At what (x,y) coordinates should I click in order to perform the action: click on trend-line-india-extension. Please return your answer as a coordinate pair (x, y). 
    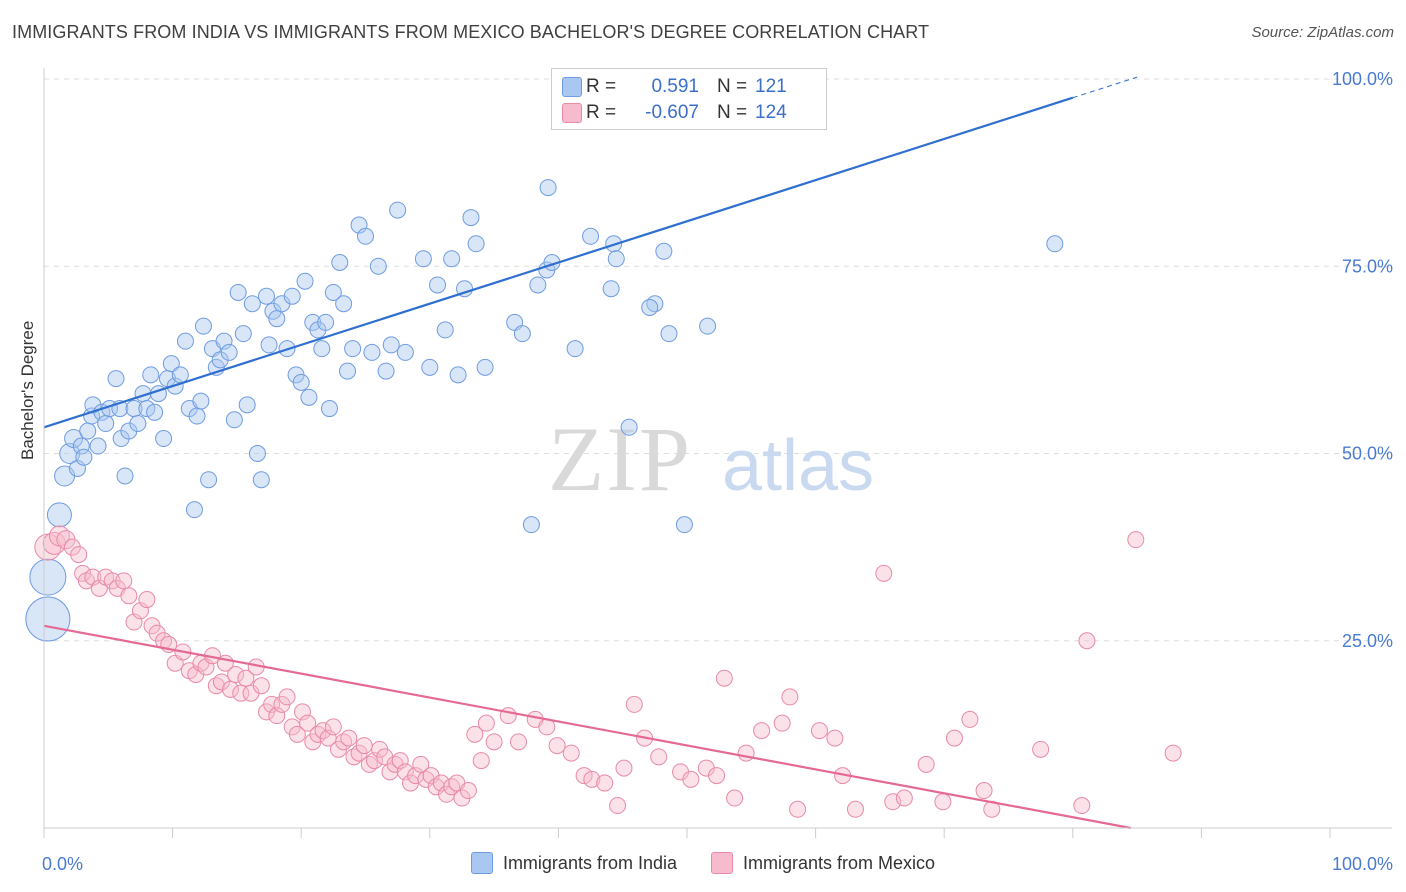
    Looking at the image, I should click on (1105, 87).